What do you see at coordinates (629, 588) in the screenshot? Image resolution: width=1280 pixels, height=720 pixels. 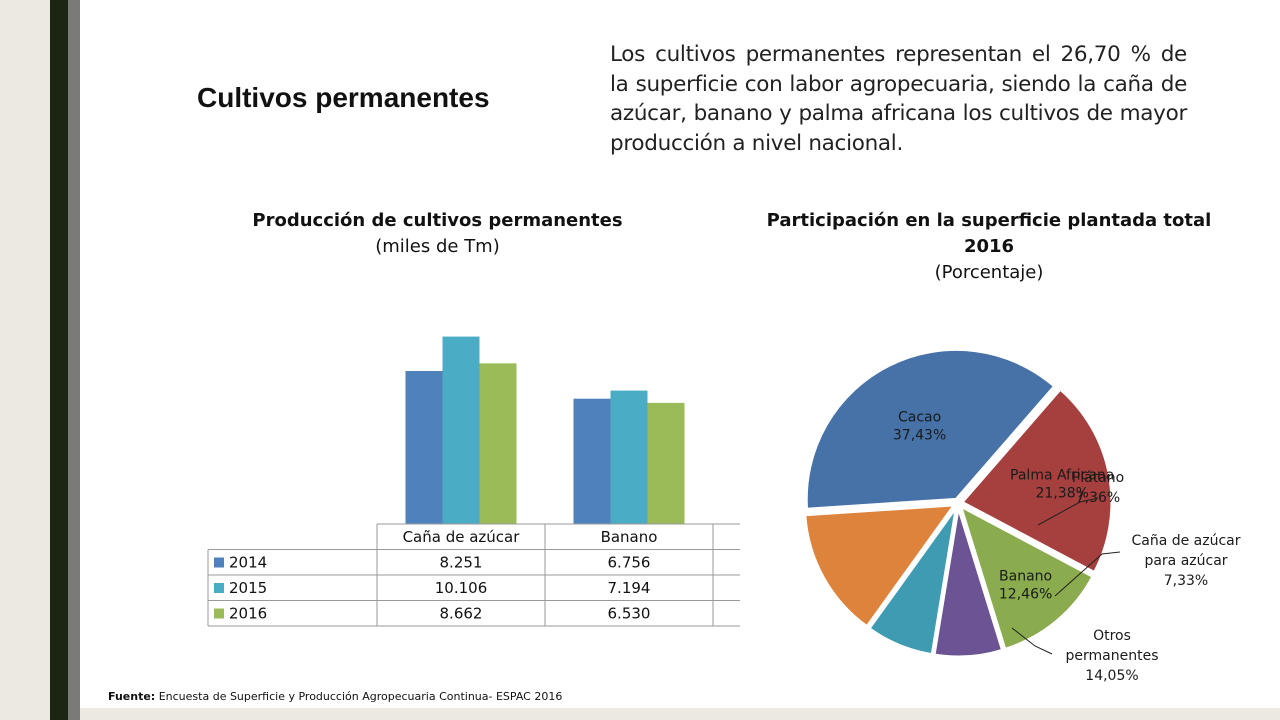 I see `table-cell-2015-1: 7.194` at bounding box center [629, 588].